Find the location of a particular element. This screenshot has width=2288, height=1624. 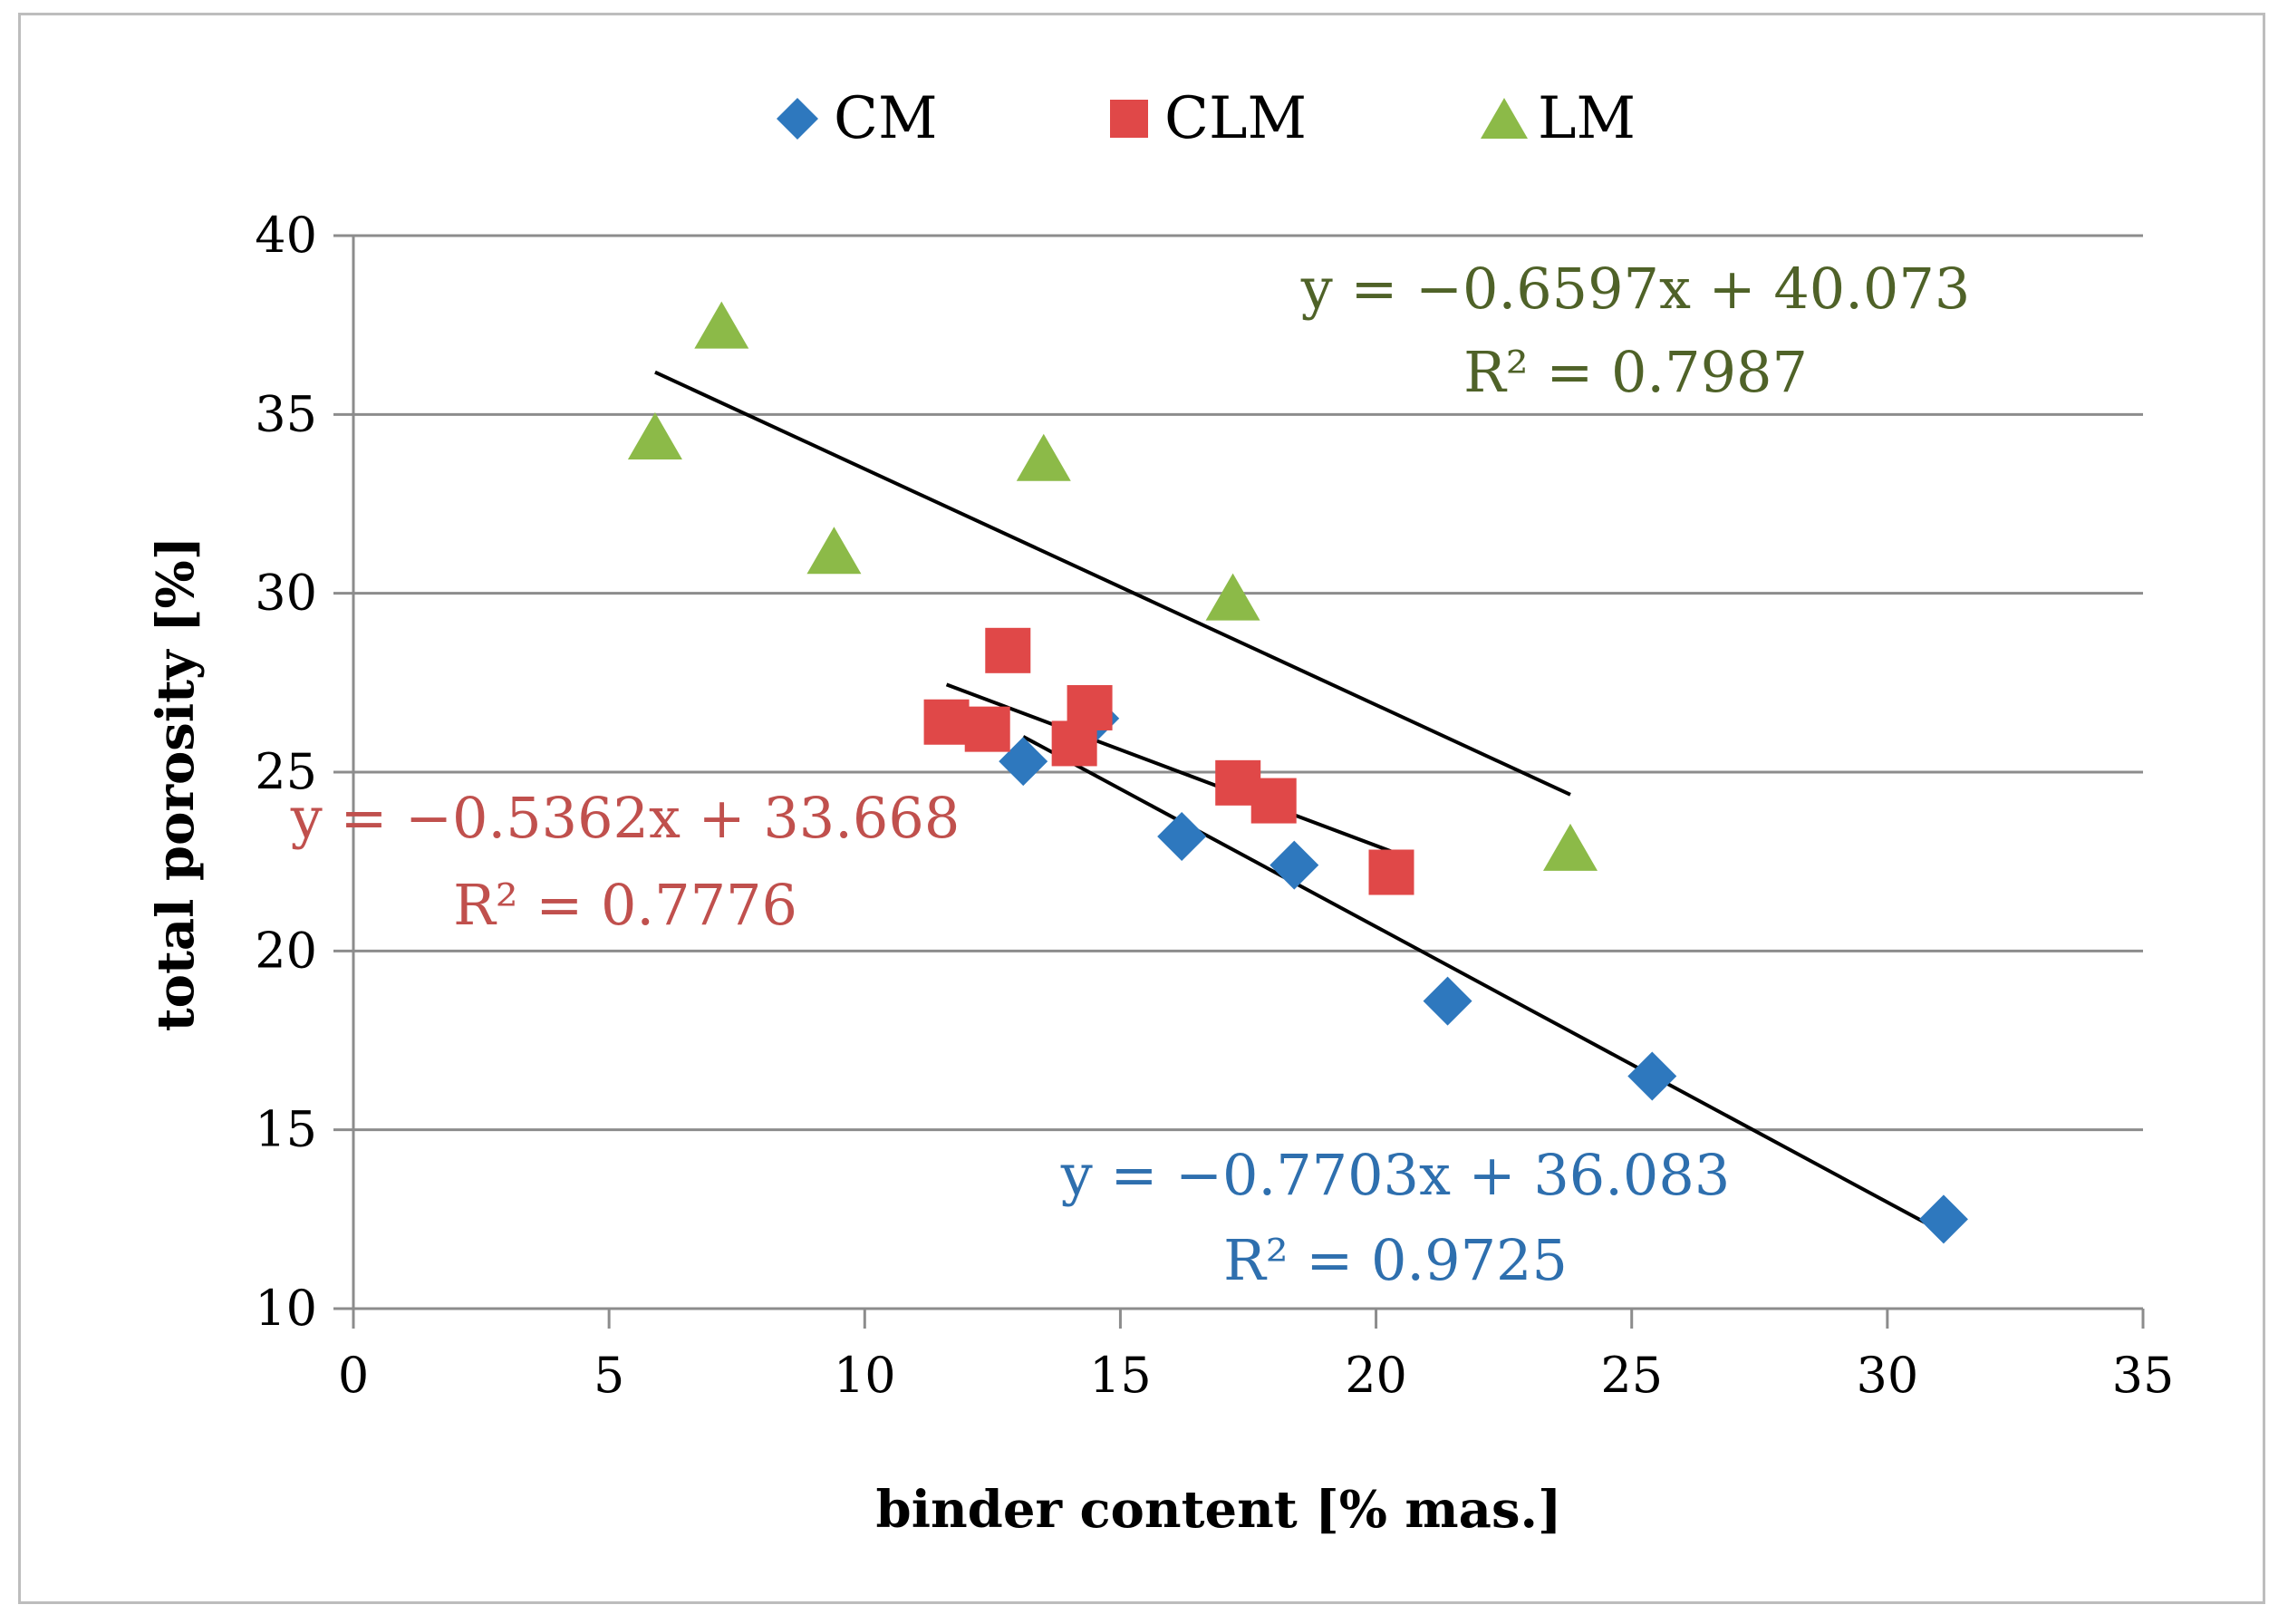

legend-item-lm: LM is located at coordinates (1558, 118).